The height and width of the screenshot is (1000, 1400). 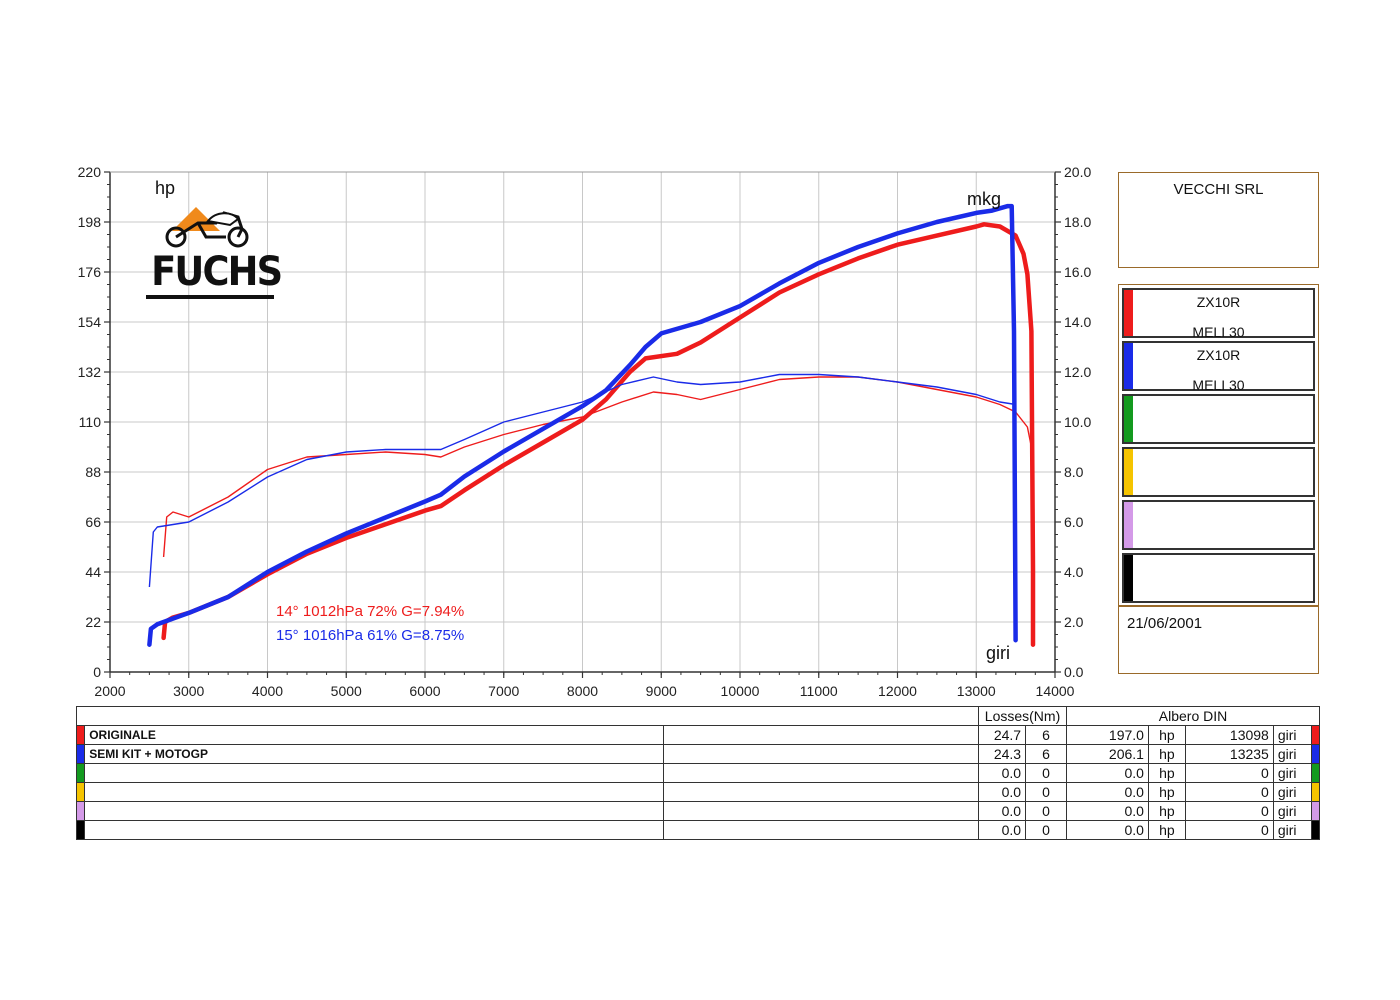 I want to click on legend-color-red, so click(x=1128, y=313).